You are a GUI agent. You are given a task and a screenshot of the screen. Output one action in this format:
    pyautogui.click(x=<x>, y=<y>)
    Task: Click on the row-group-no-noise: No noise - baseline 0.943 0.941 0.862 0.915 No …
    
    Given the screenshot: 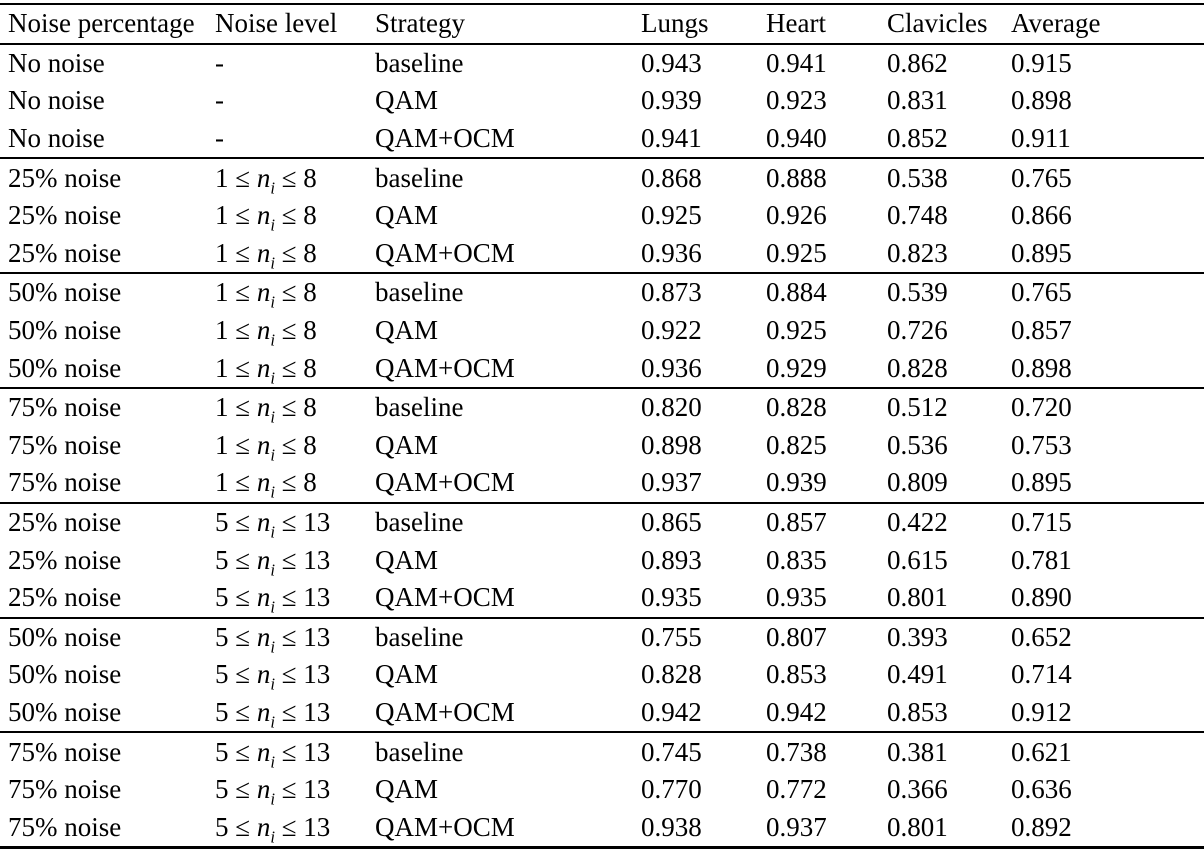 What is the action you would take?
    pyautogui.click(x=602, y=101)
    